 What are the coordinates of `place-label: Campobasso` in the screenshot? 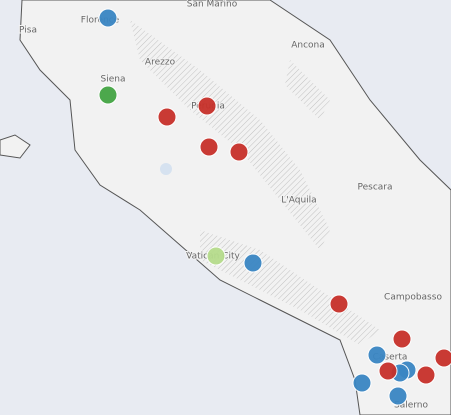 It's located at (413, 298).